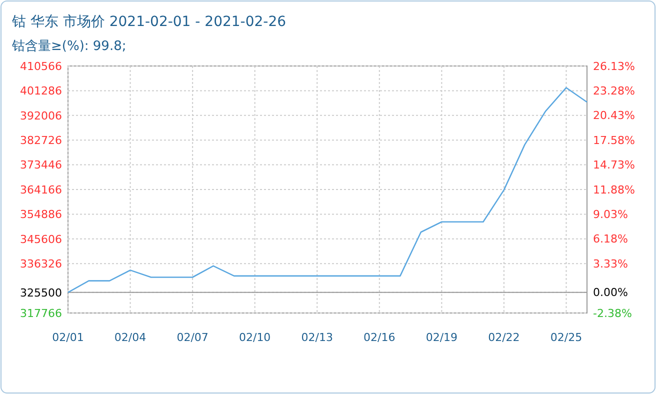 Image resolution: width=656 pixels, height=394 pixels. Describe the element at coordinates (41, 239) in the screenshot. I see `y-tick-label: 345606` at that location.